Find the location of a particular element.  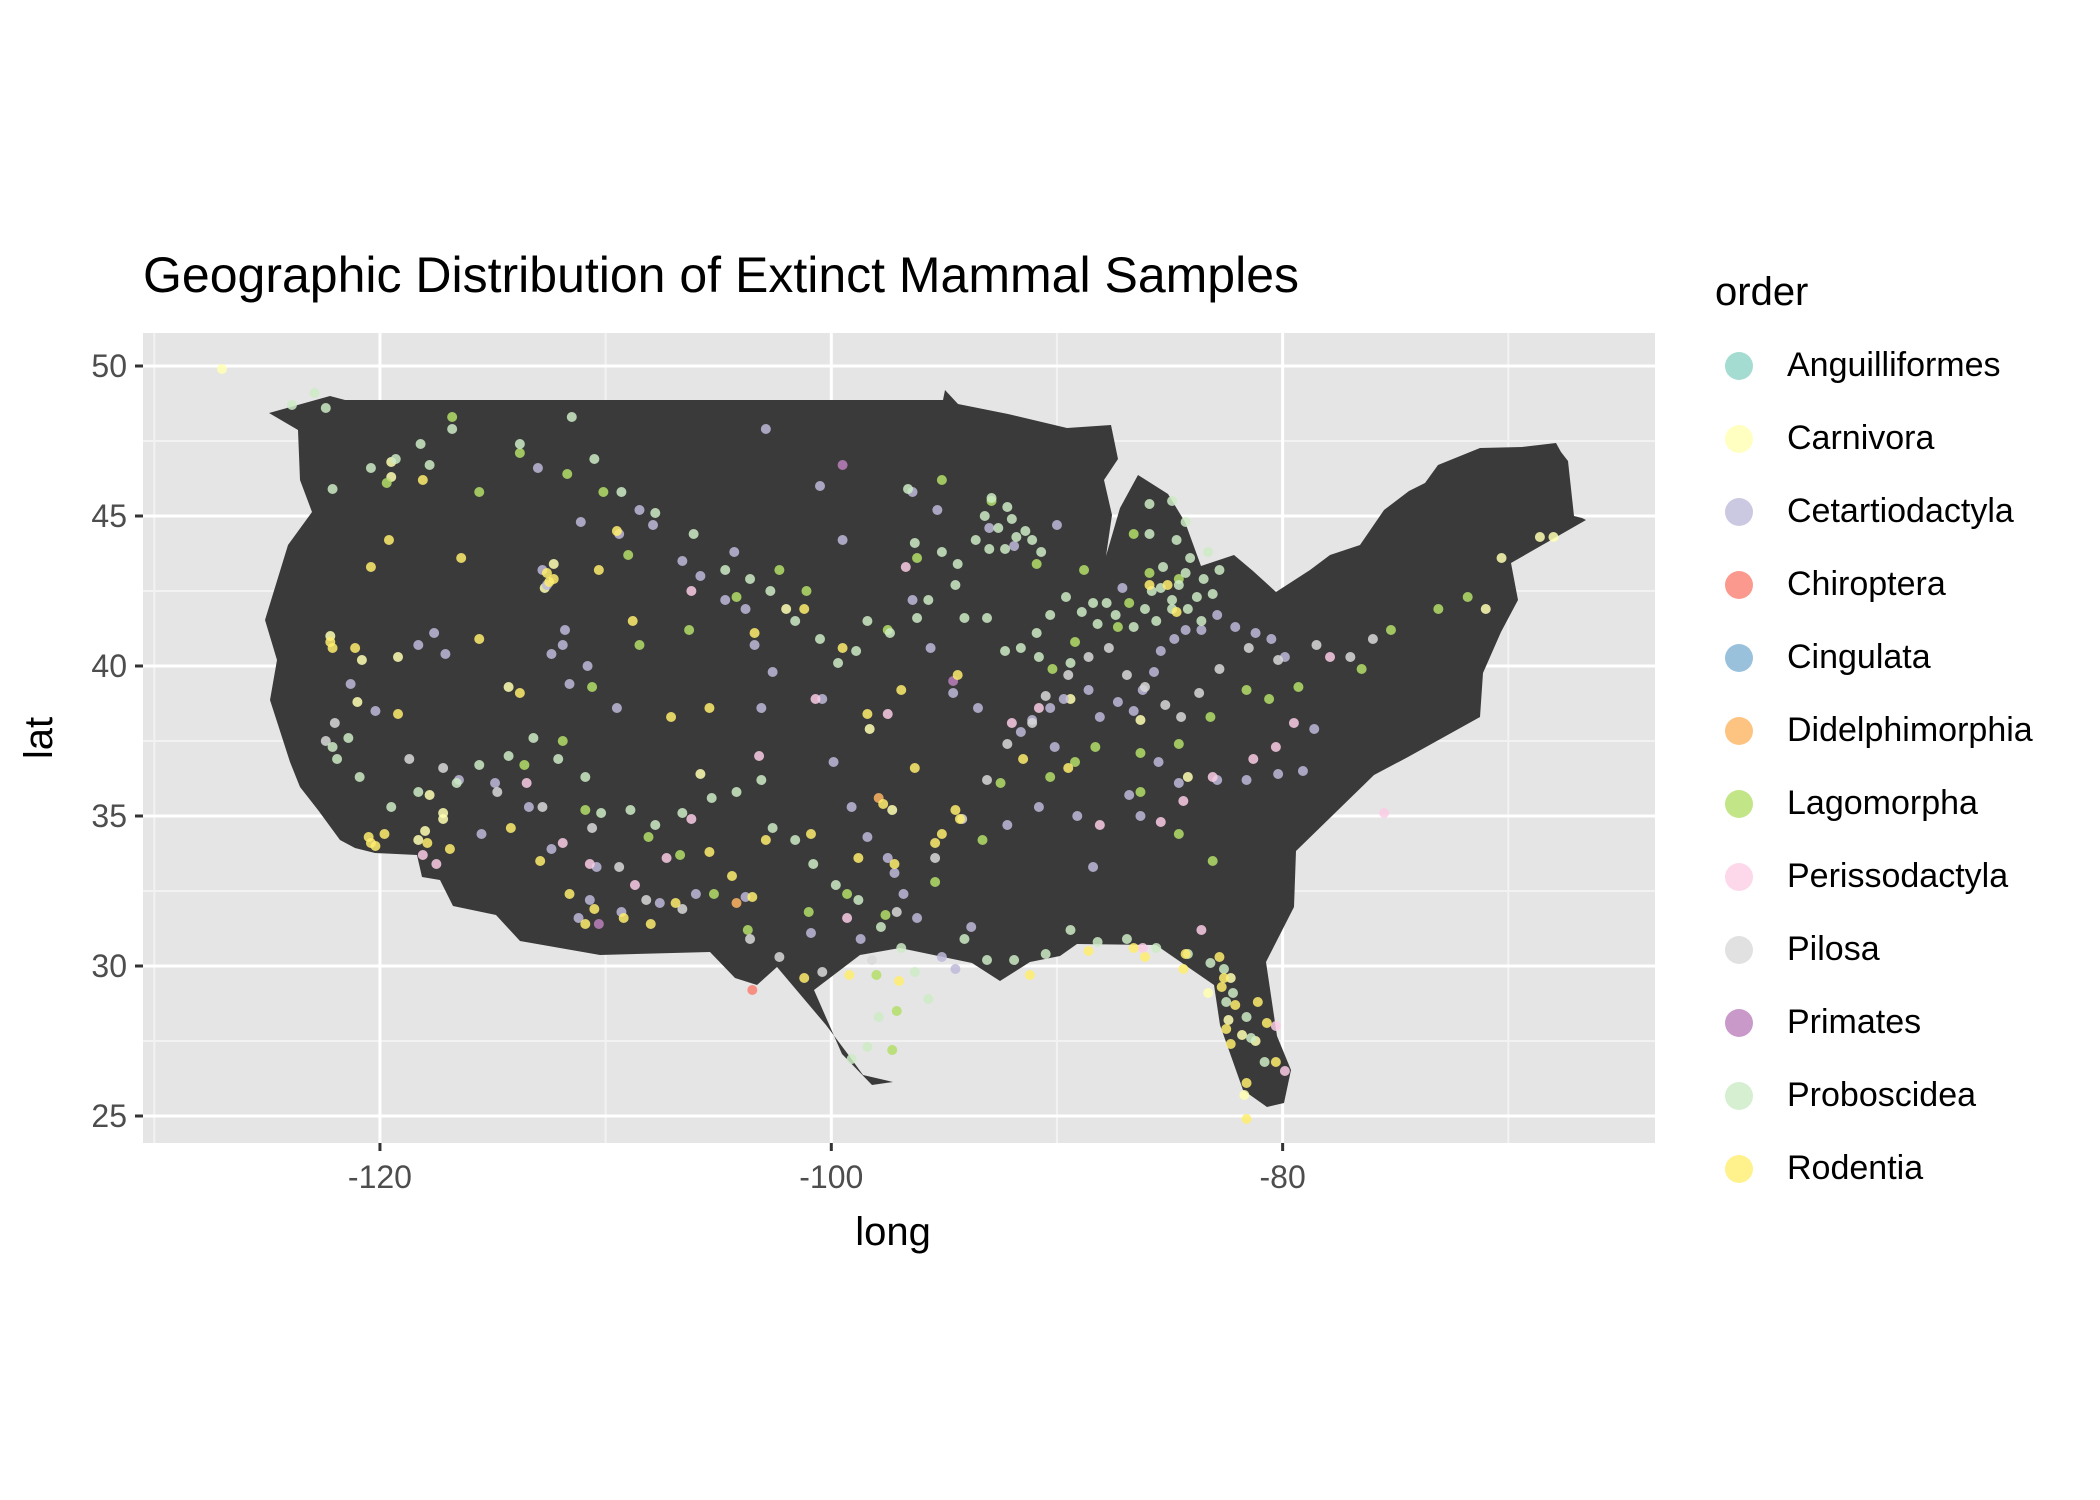

legend-key-perissodactyla is located at coordinates (1739, 877).